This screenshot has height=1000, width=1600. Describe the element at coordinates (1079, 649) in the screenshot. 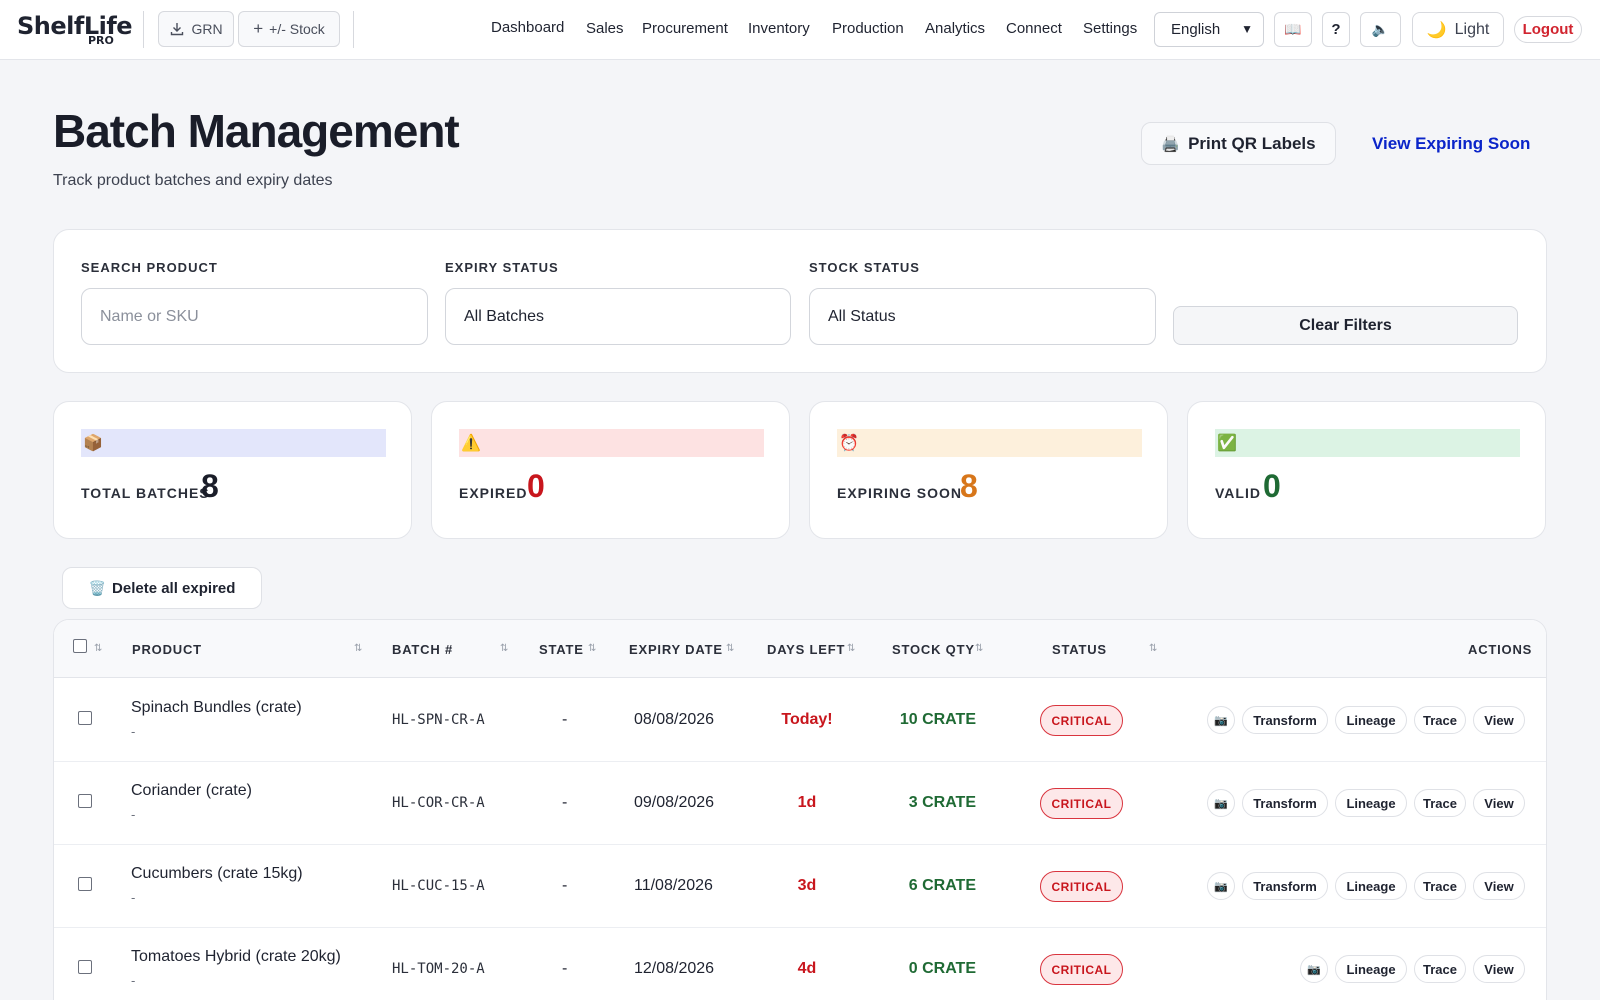

I see `col-status: STATUS` at that location.